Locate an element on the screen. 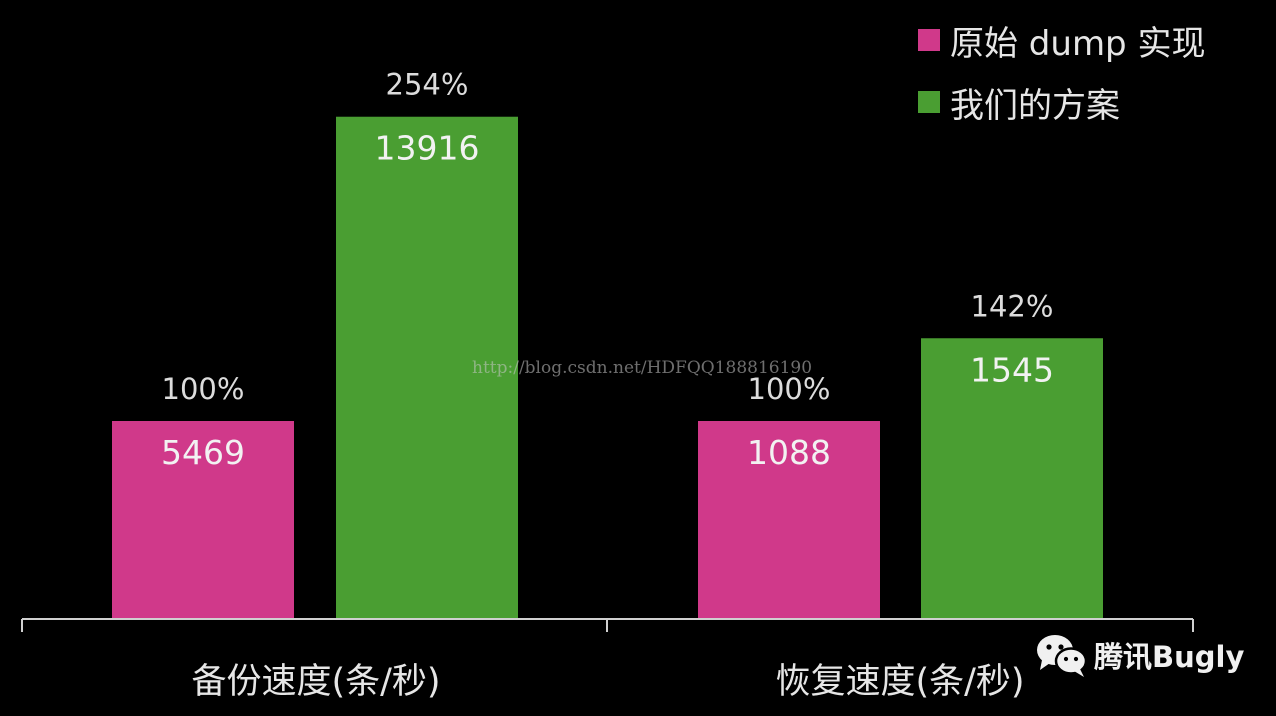 This screenshot has height=716, width=1276. legend-item-original: 原始 dump 实现 is located at coordinates (1061, 42).